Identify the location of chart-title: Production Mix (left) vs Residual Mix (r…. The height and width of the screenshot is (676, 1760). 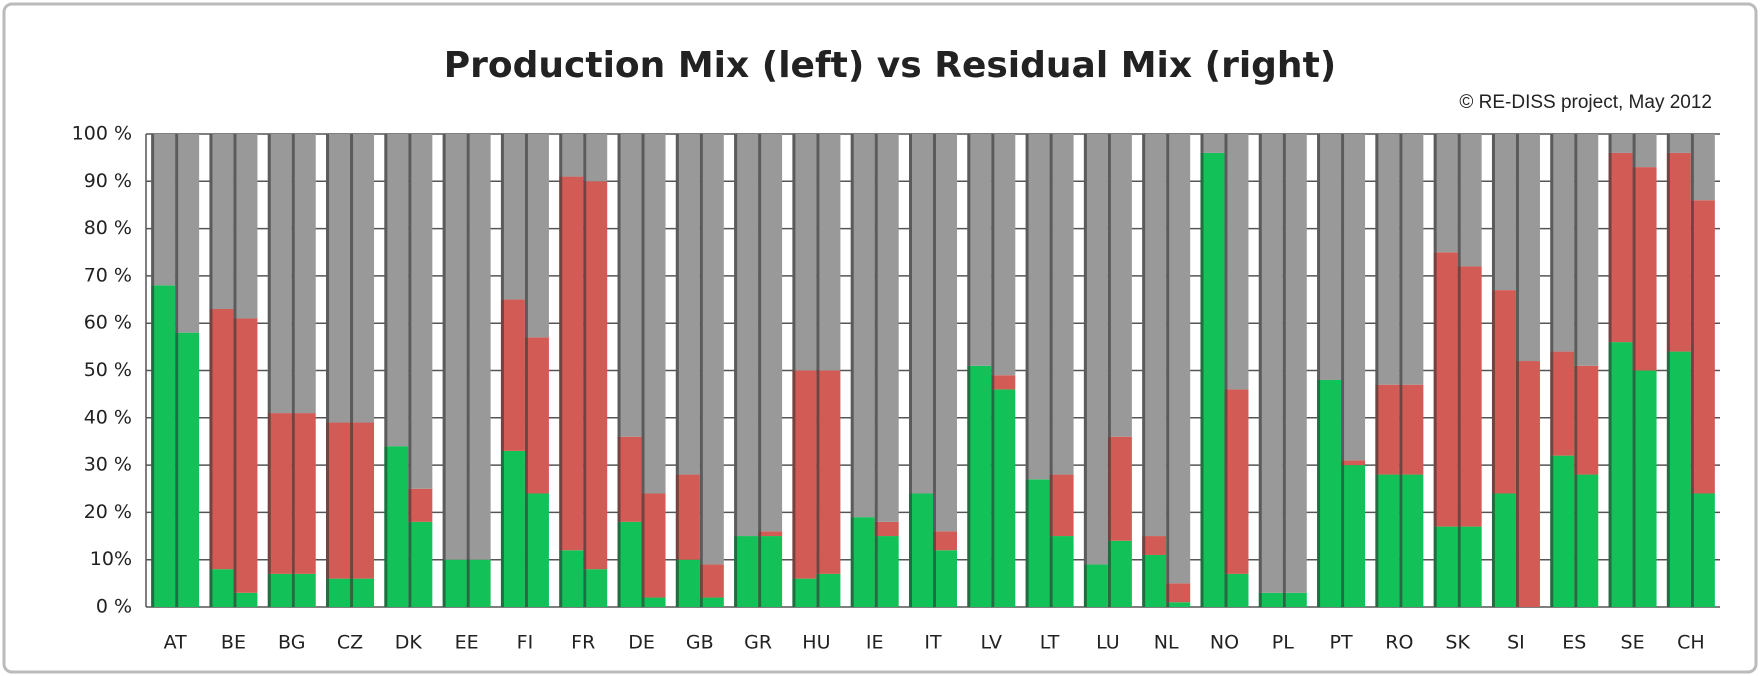
(890, 65).